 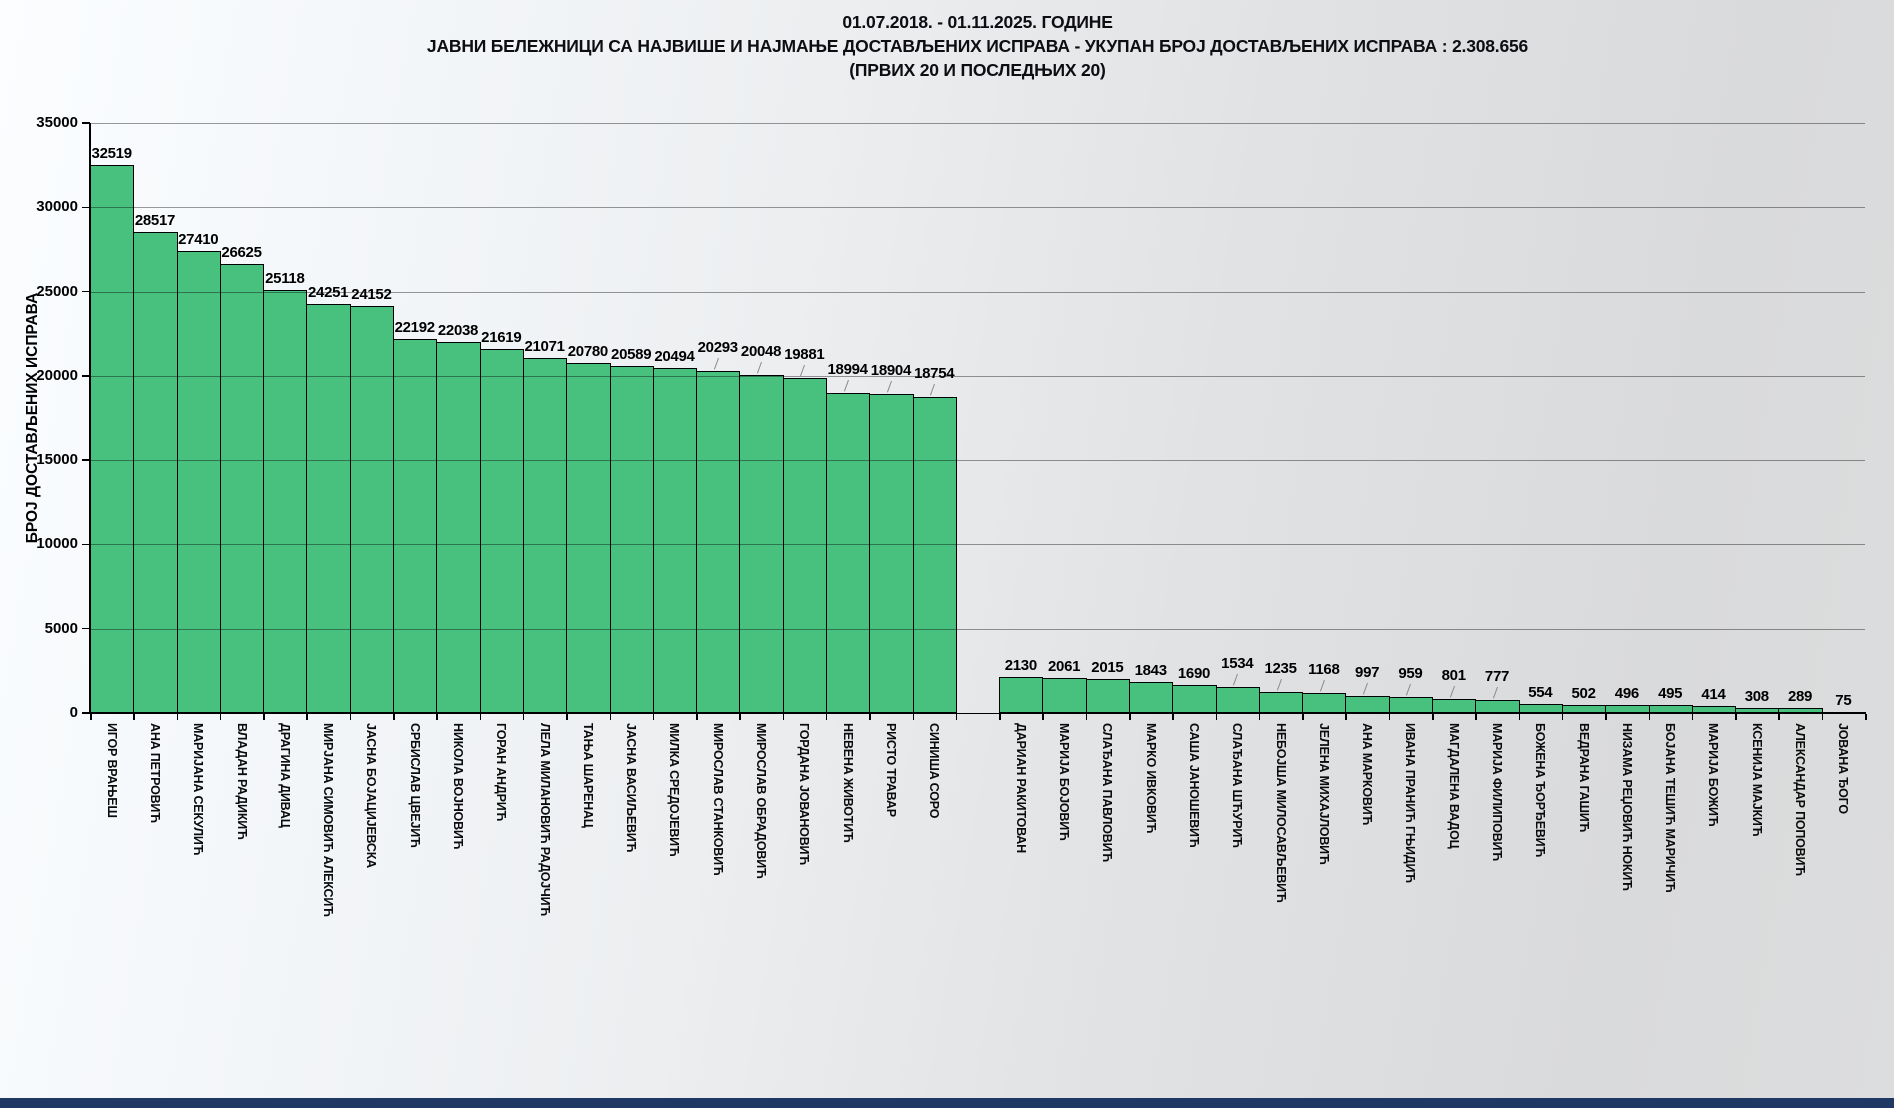 I want to click on x-axis-label: ДАРИАН РАКИТОВАН, so click(x=1020, y=788).